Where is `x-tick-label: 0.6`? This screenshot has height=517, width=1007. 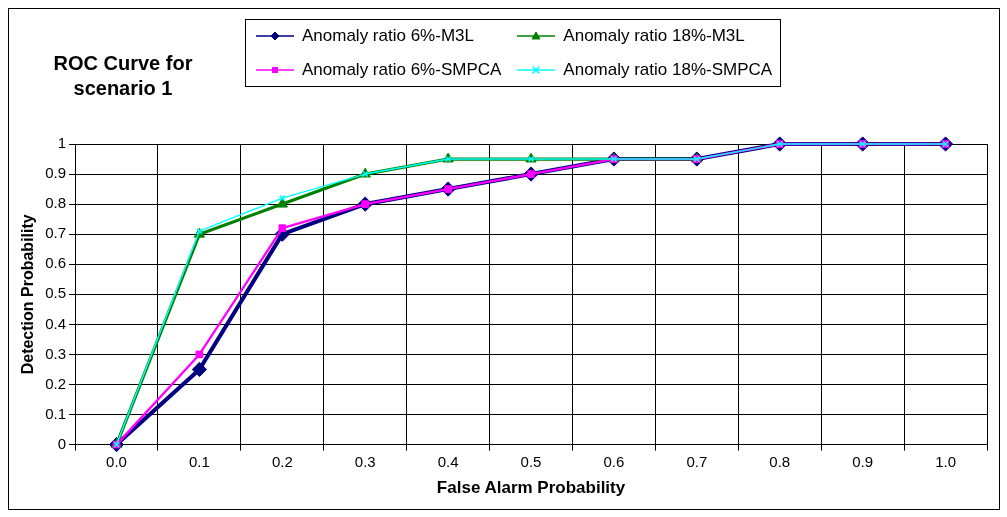
x-tick-label: 0.6 is located at coordinates (614, 461).